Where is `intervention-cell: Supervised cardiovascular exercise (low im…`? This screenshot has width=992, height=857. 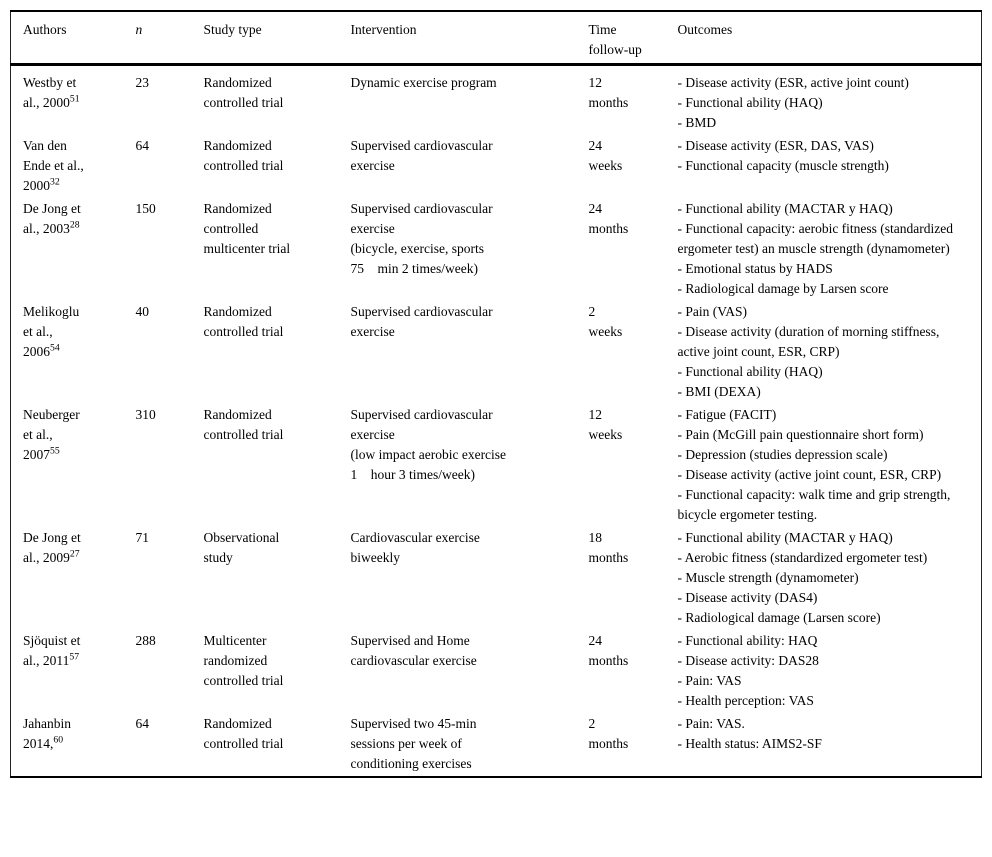
intervention-cell: Supervised cardiovascular exercise (low im… is located at coordinates (428, 444).